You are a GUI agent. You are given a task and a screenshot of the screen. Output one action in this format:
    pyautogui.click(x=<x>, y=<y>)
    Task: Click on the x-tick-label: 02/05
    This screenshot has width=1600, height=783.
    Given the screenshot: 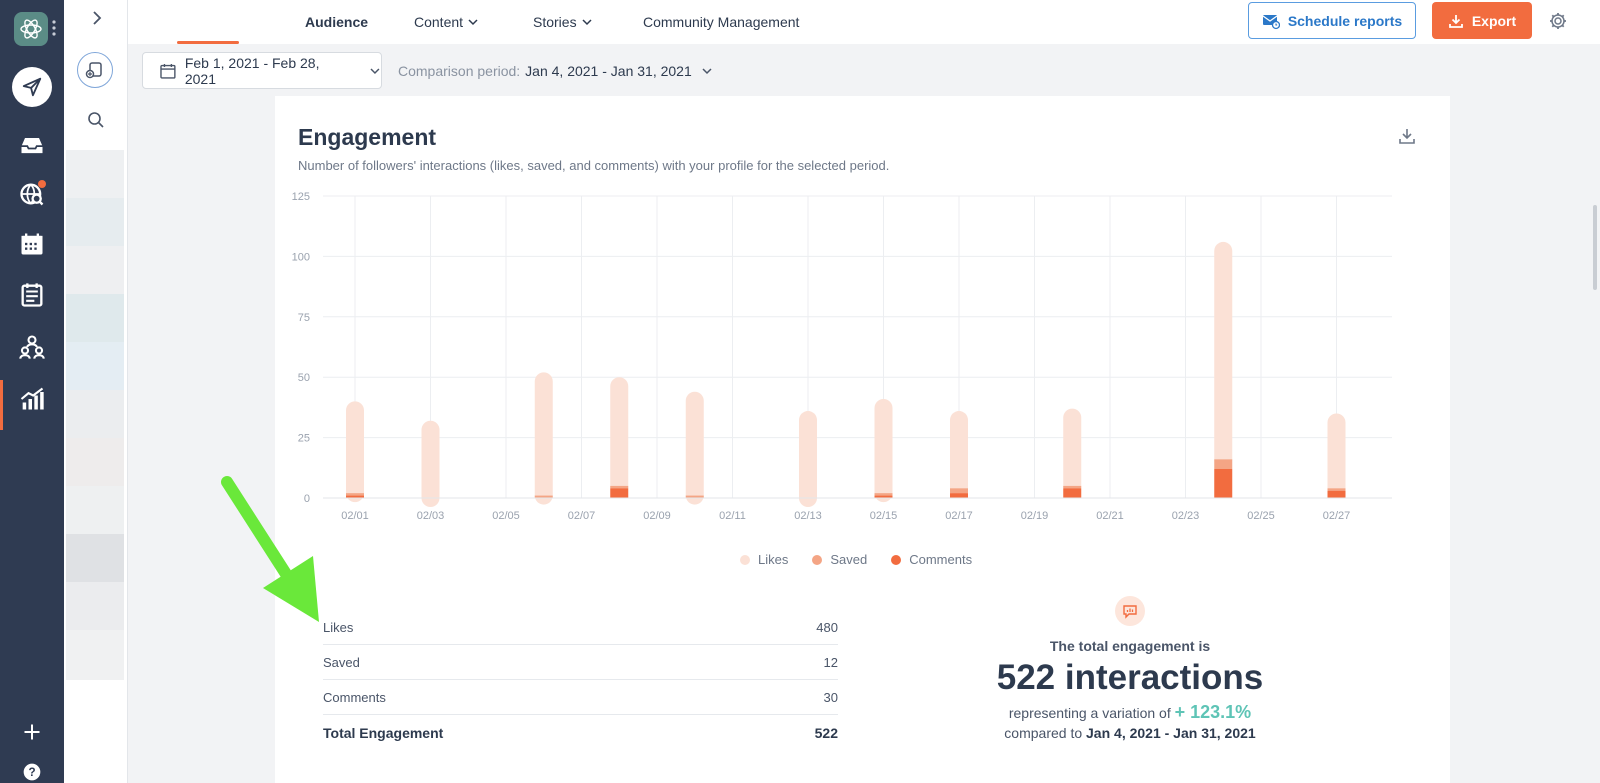 What is the action you would take?
    pyautogui.click(x=506, y=516)
    